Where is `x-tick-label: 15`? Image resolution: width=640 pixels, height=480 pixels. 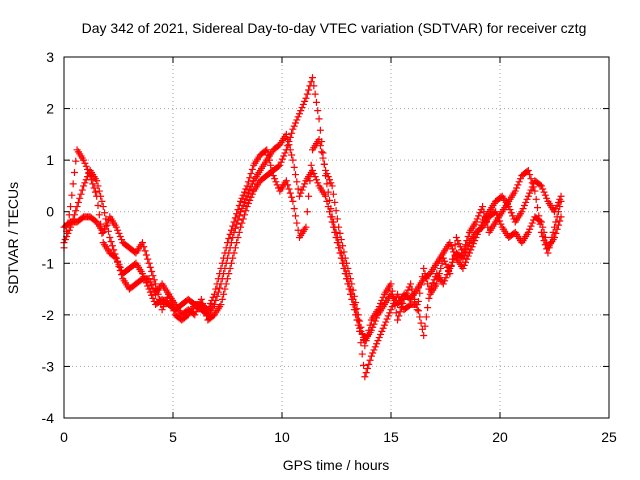 x-tick-label: 15 is located at coordinates (391, 437).